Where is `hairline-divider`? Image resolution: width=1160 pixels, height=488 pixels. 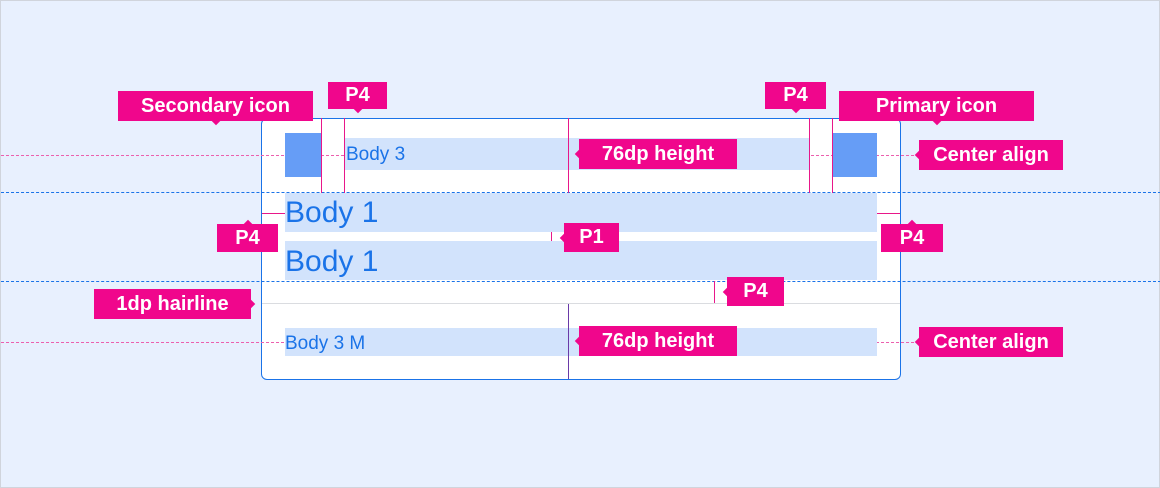
hairline-divider is located at coordinates (581, 303).